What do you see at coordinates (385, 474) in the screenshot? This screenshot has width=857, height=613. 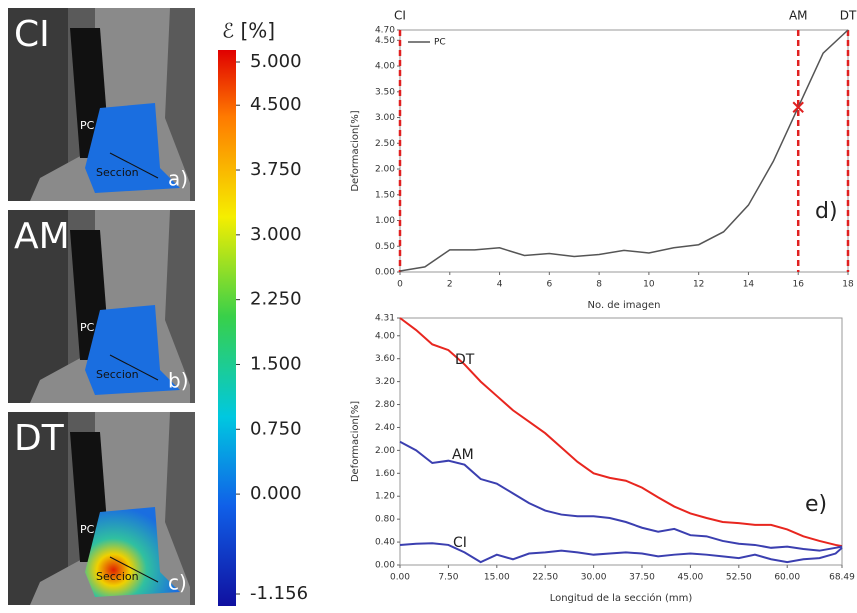 I see `y-tick-label: 1.60` at bounding box center [385, 474].